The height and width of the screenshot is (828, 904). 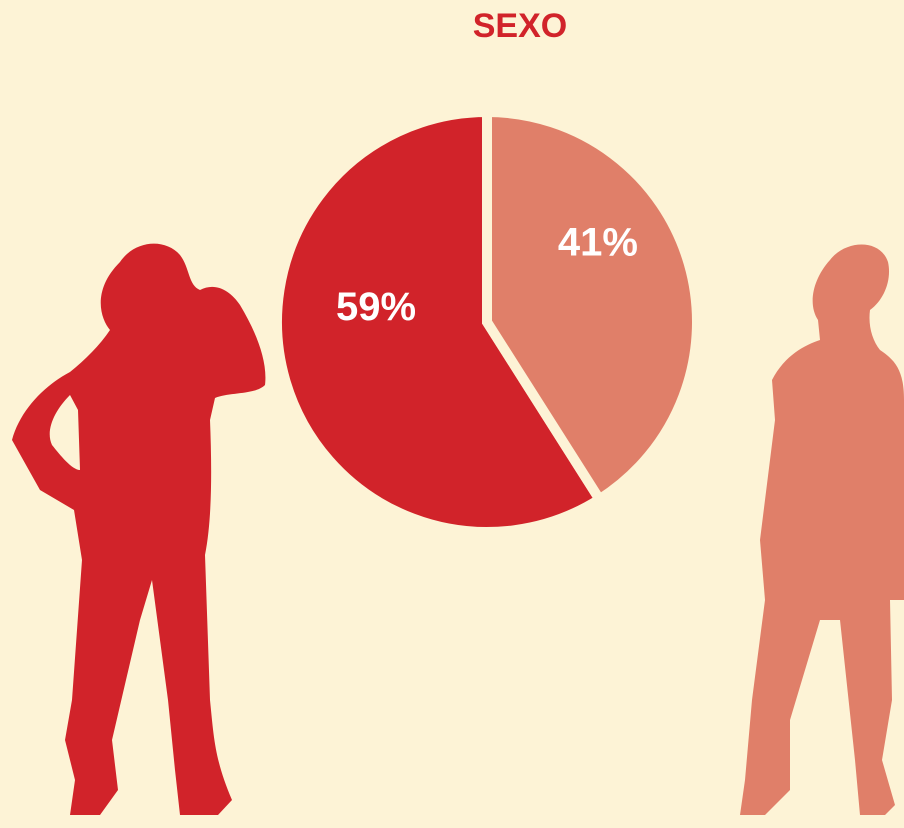 What do you see at coordinates (376, 307) in the screenshot?
I see `slice-label: 59%` at bounding box center [376, 307].